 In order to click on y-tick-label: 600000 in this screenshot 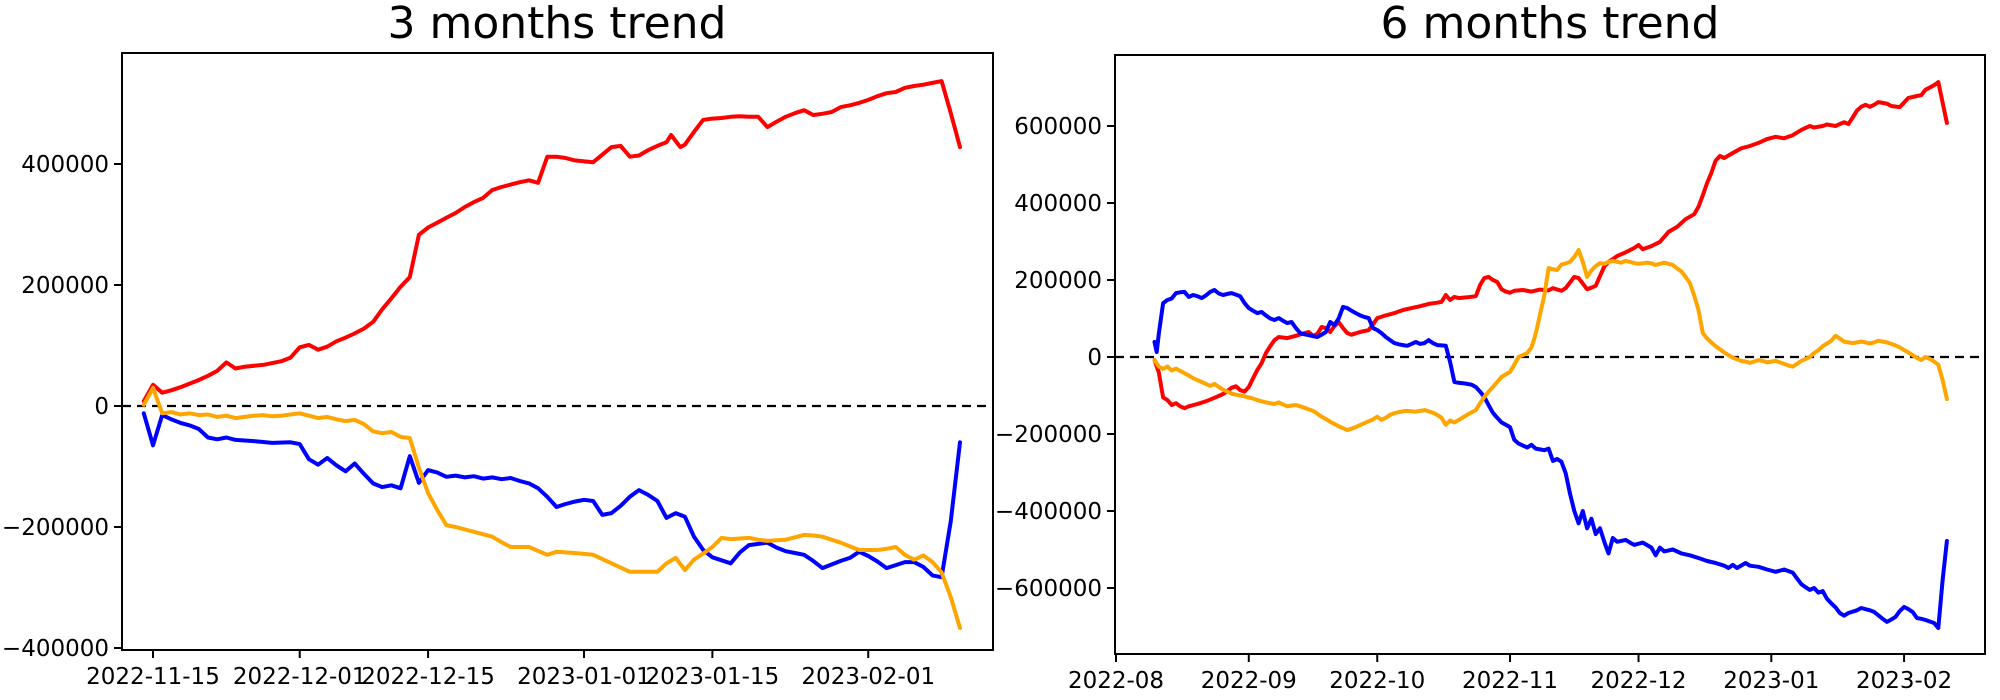, I will do `click(1058, 127)`.